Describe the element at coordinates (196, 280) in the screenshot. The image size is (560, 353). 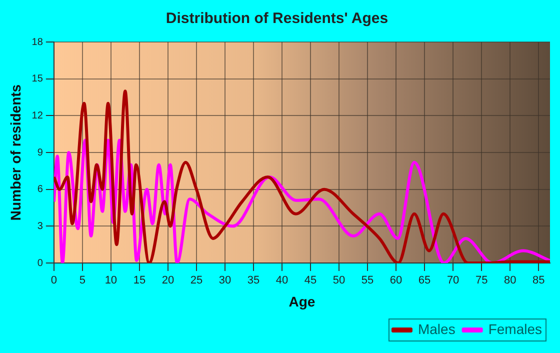
I see `x-tick-label: 25` at that location.